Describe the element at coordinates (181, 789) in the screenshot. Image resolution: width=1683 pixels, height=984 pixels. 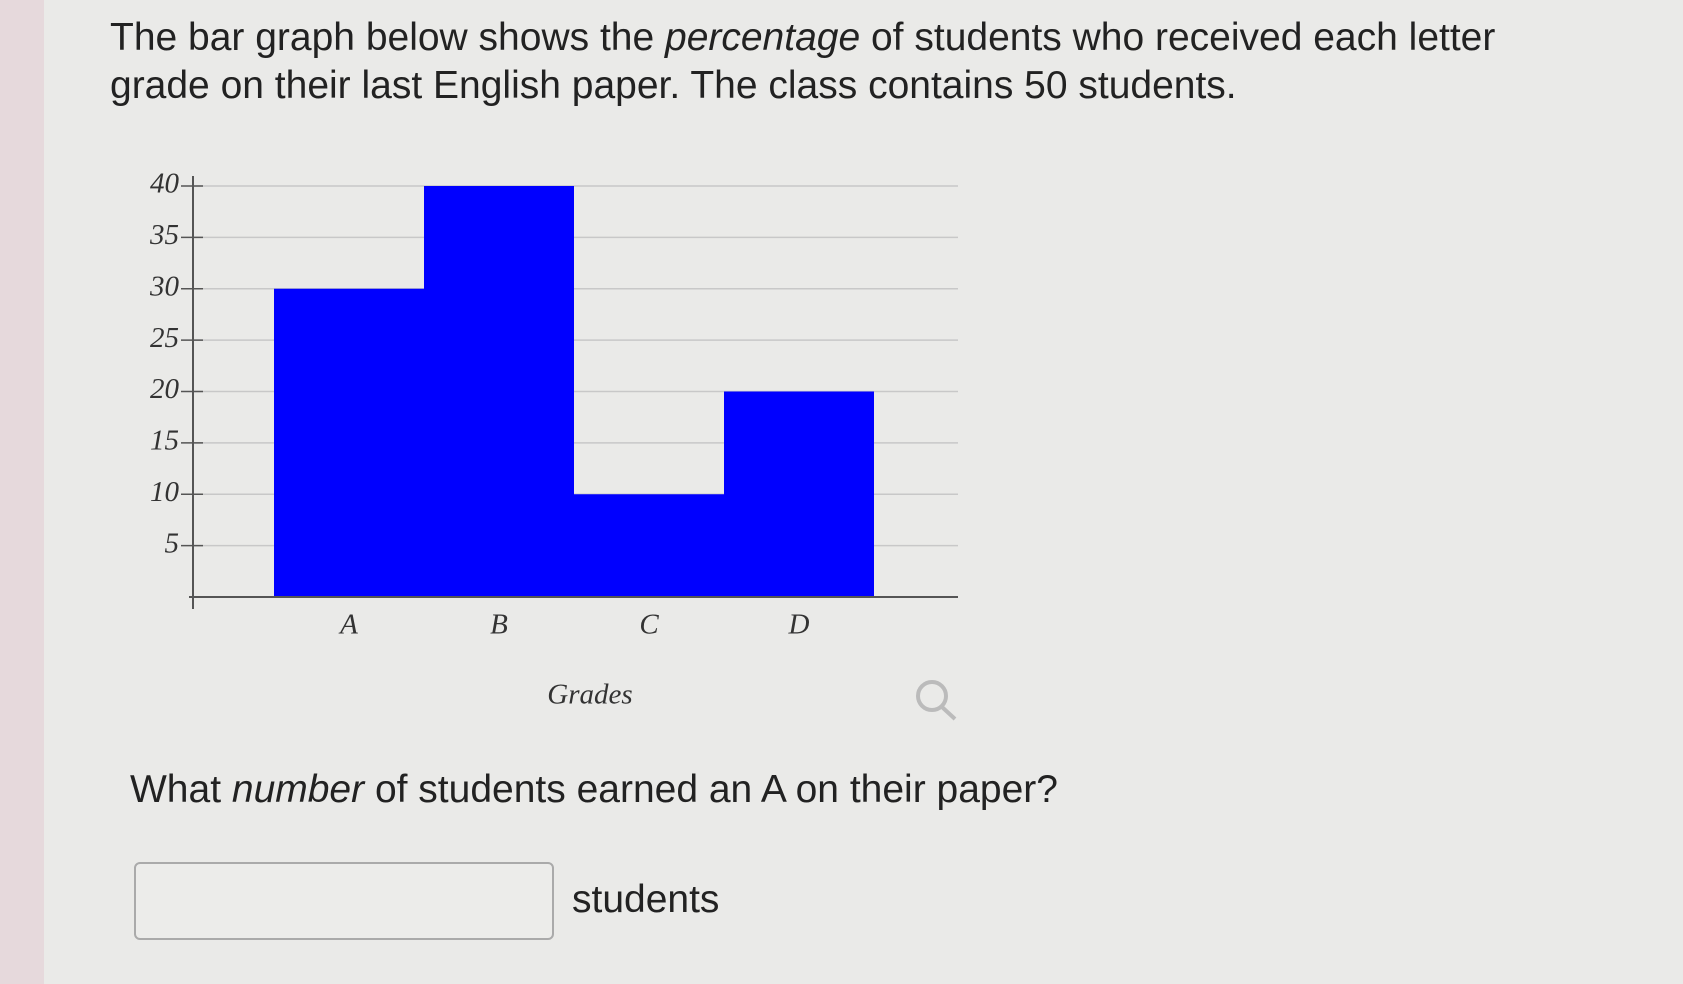
I see `question-text: What` at that location.